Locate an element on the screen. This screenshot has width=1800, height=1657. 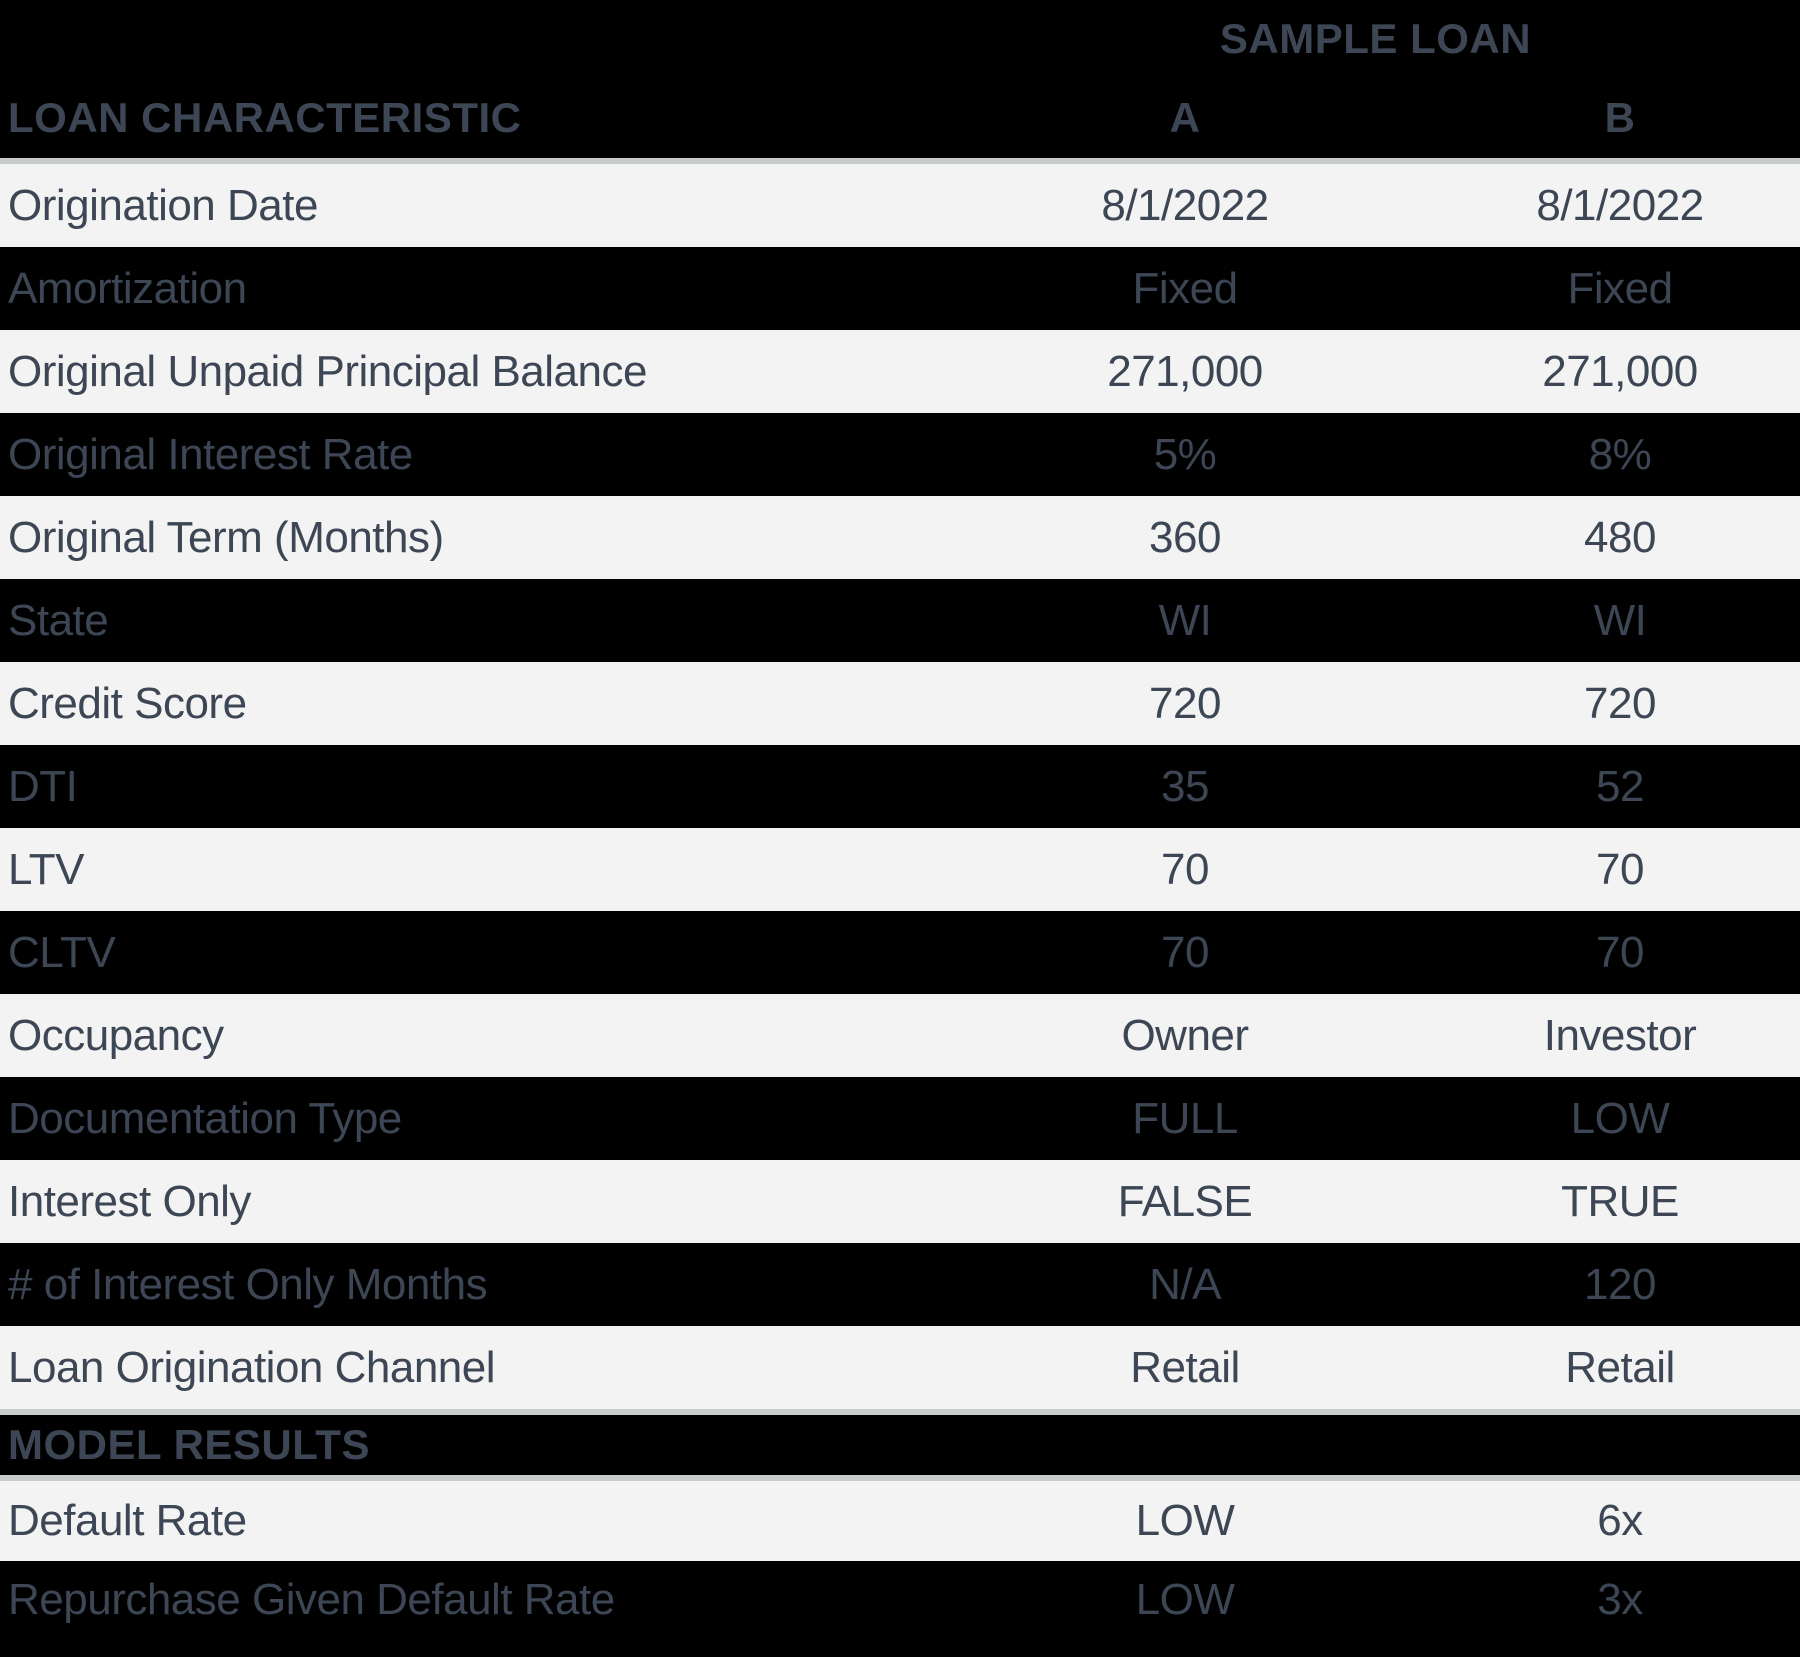
model-results-section-header: MODEL RESULTS is located at coordinates (900, 1445).